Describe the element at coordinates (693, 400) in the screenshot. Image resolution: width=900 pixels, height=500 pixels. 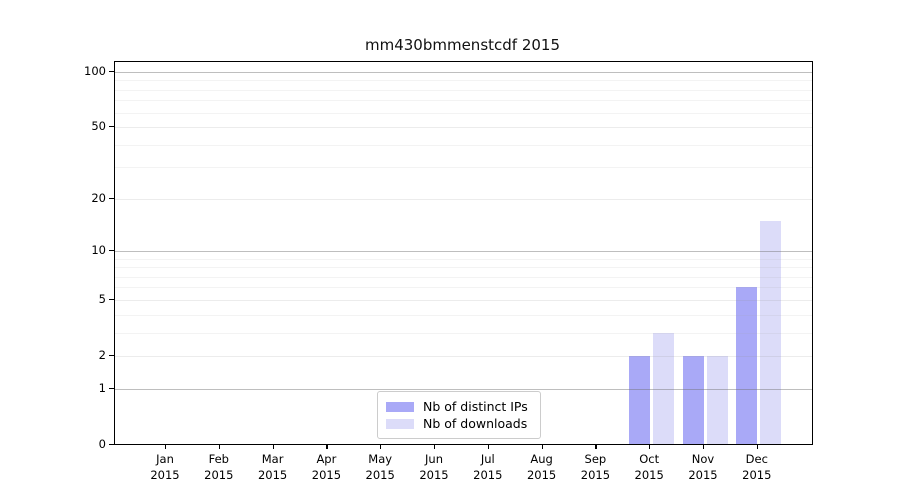
I see `bar-ips-nov` at that location.